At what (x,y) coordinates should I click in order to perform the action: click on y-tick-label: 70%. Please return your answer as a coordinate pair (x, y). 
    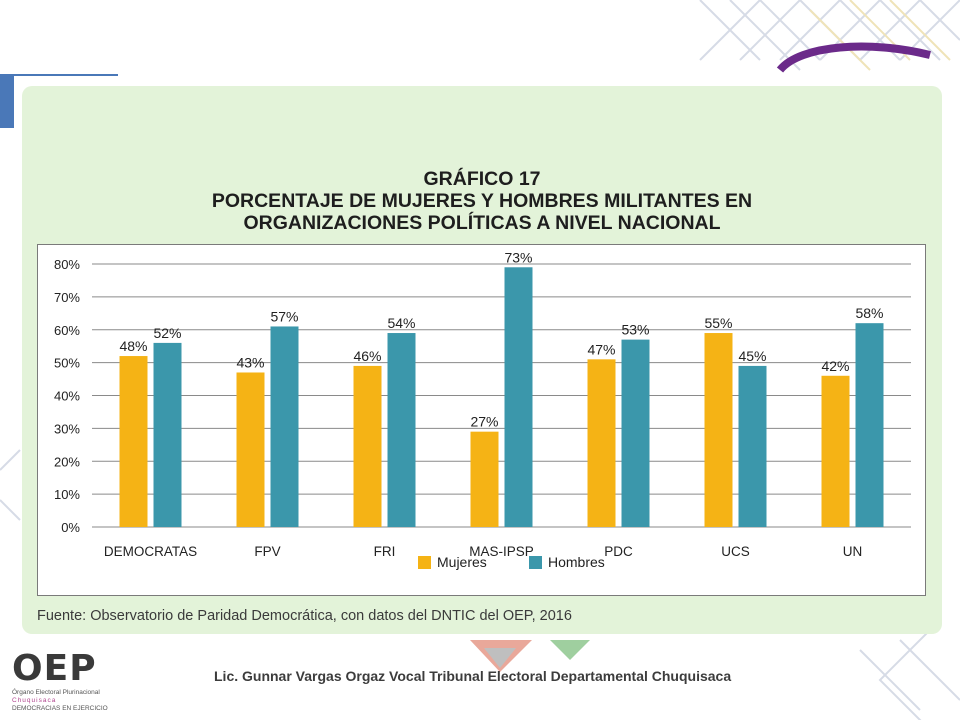
    Looking at the image, I should click on (67, 297).